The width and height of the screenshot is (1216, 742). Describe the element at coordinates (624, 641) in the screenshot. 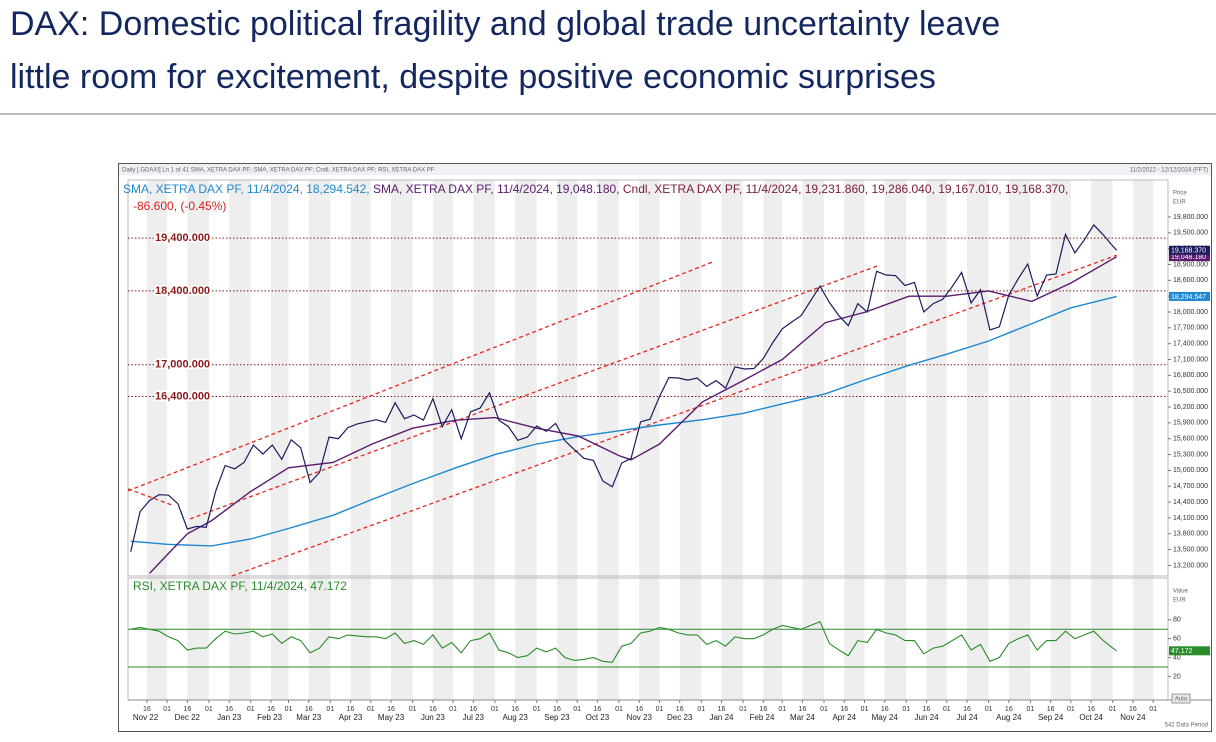

I see `rsi-line` at that location.